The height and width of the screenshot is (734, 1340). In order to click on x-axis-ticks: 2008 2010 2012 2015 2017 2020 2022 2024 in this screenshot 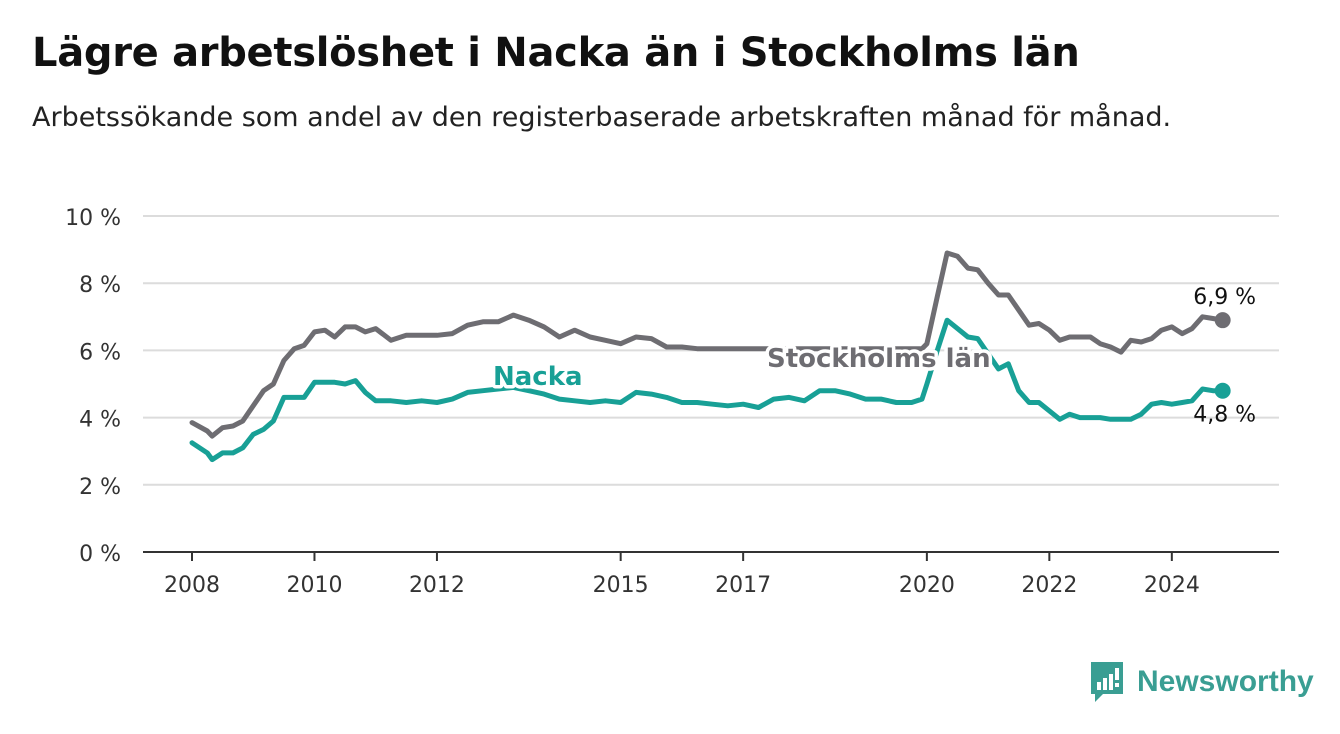, I will do `click(682, 575)`.